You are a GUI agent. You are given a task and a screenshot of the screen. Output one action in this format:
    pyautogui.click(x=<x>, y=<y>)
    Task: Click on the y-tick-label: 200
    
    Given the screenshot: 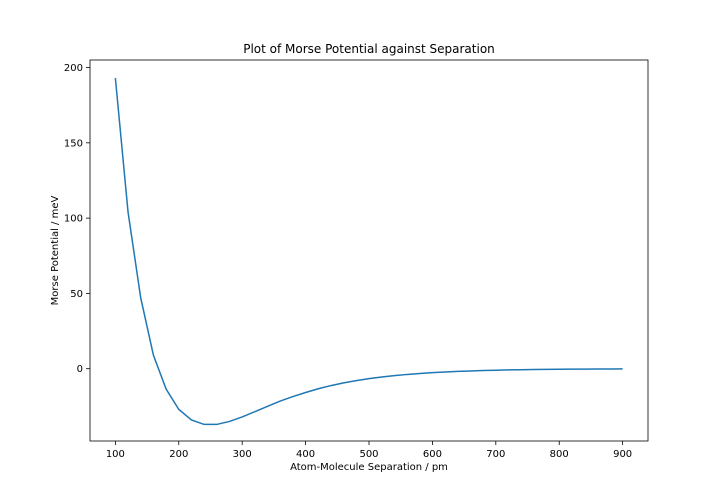 What is the action you would take?
    pyautogui.click(x=73, y=68)
    